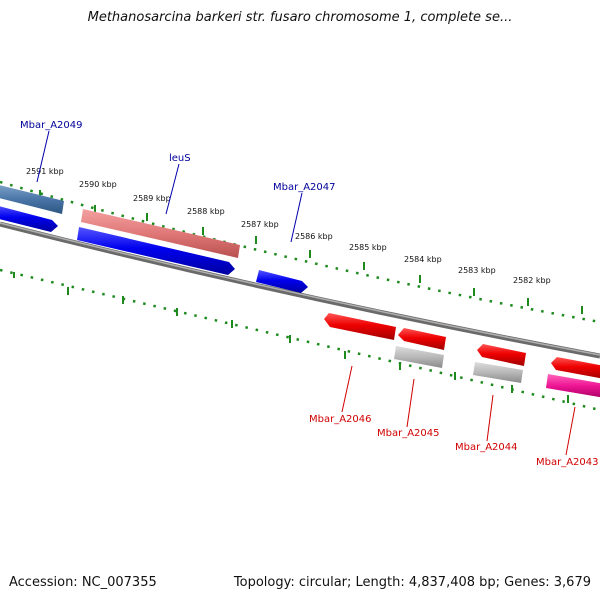  I want to click on scale-label: 2587 kbp, so click(260, 224).